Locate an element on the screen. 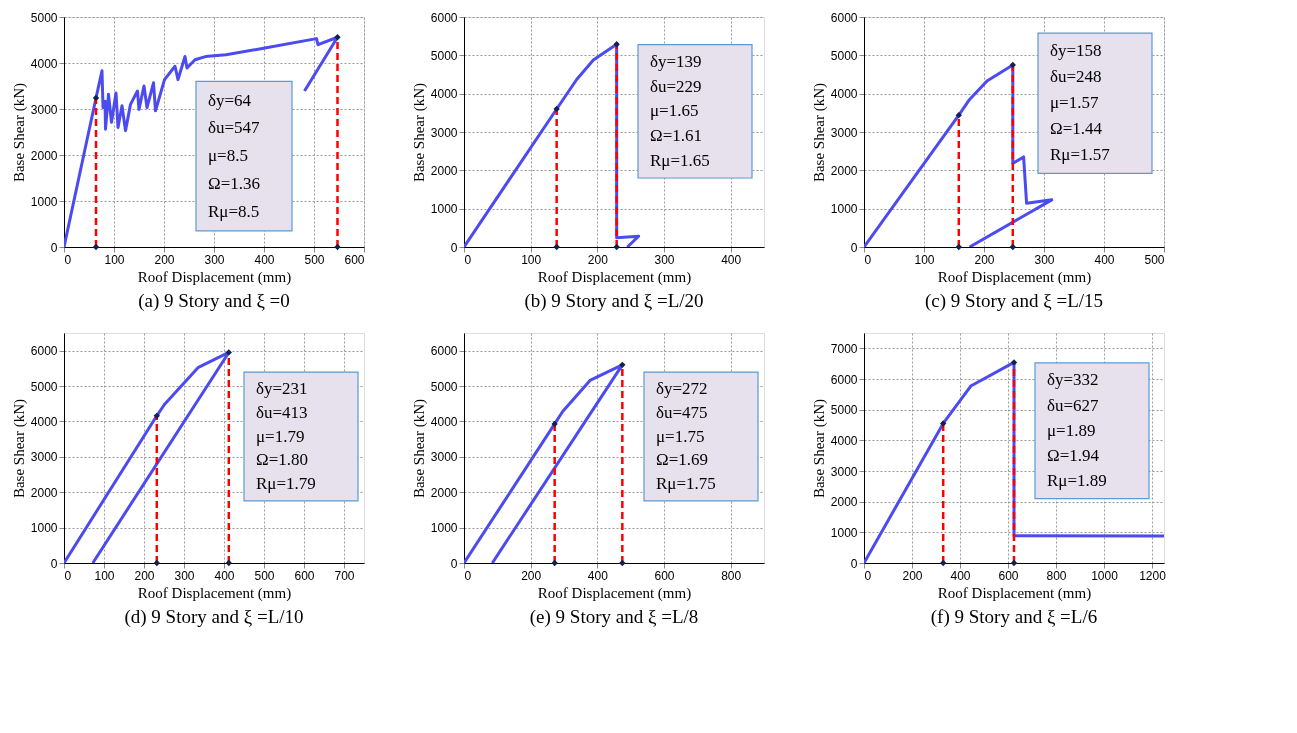  x-tick-label: 700 is located at coordinates (344, 575).